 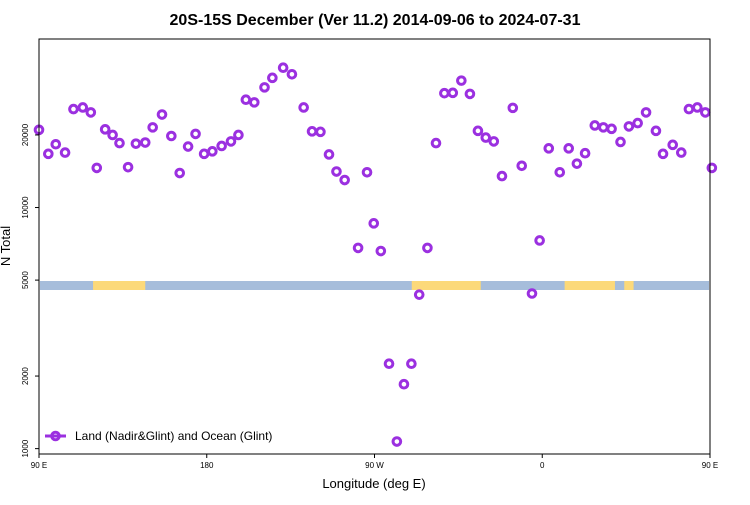 I want to click on x-tick-label: 180, so click(x=207, y=465).